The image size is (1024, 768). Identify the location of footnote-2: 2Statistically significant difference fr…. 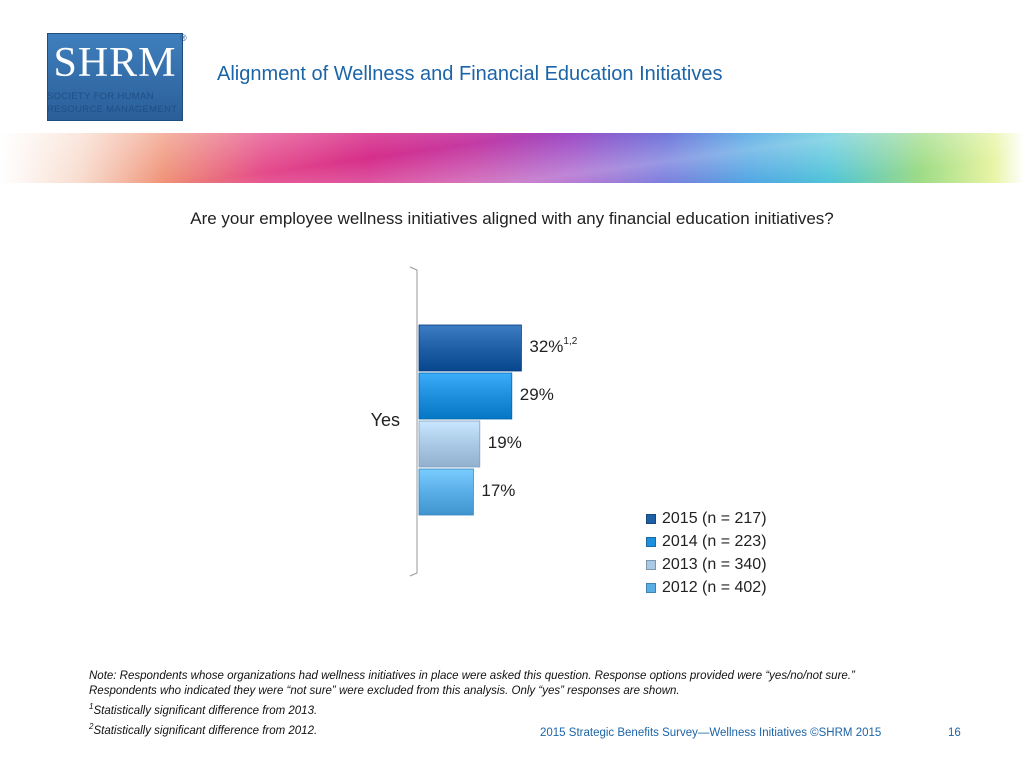
(203, 729).